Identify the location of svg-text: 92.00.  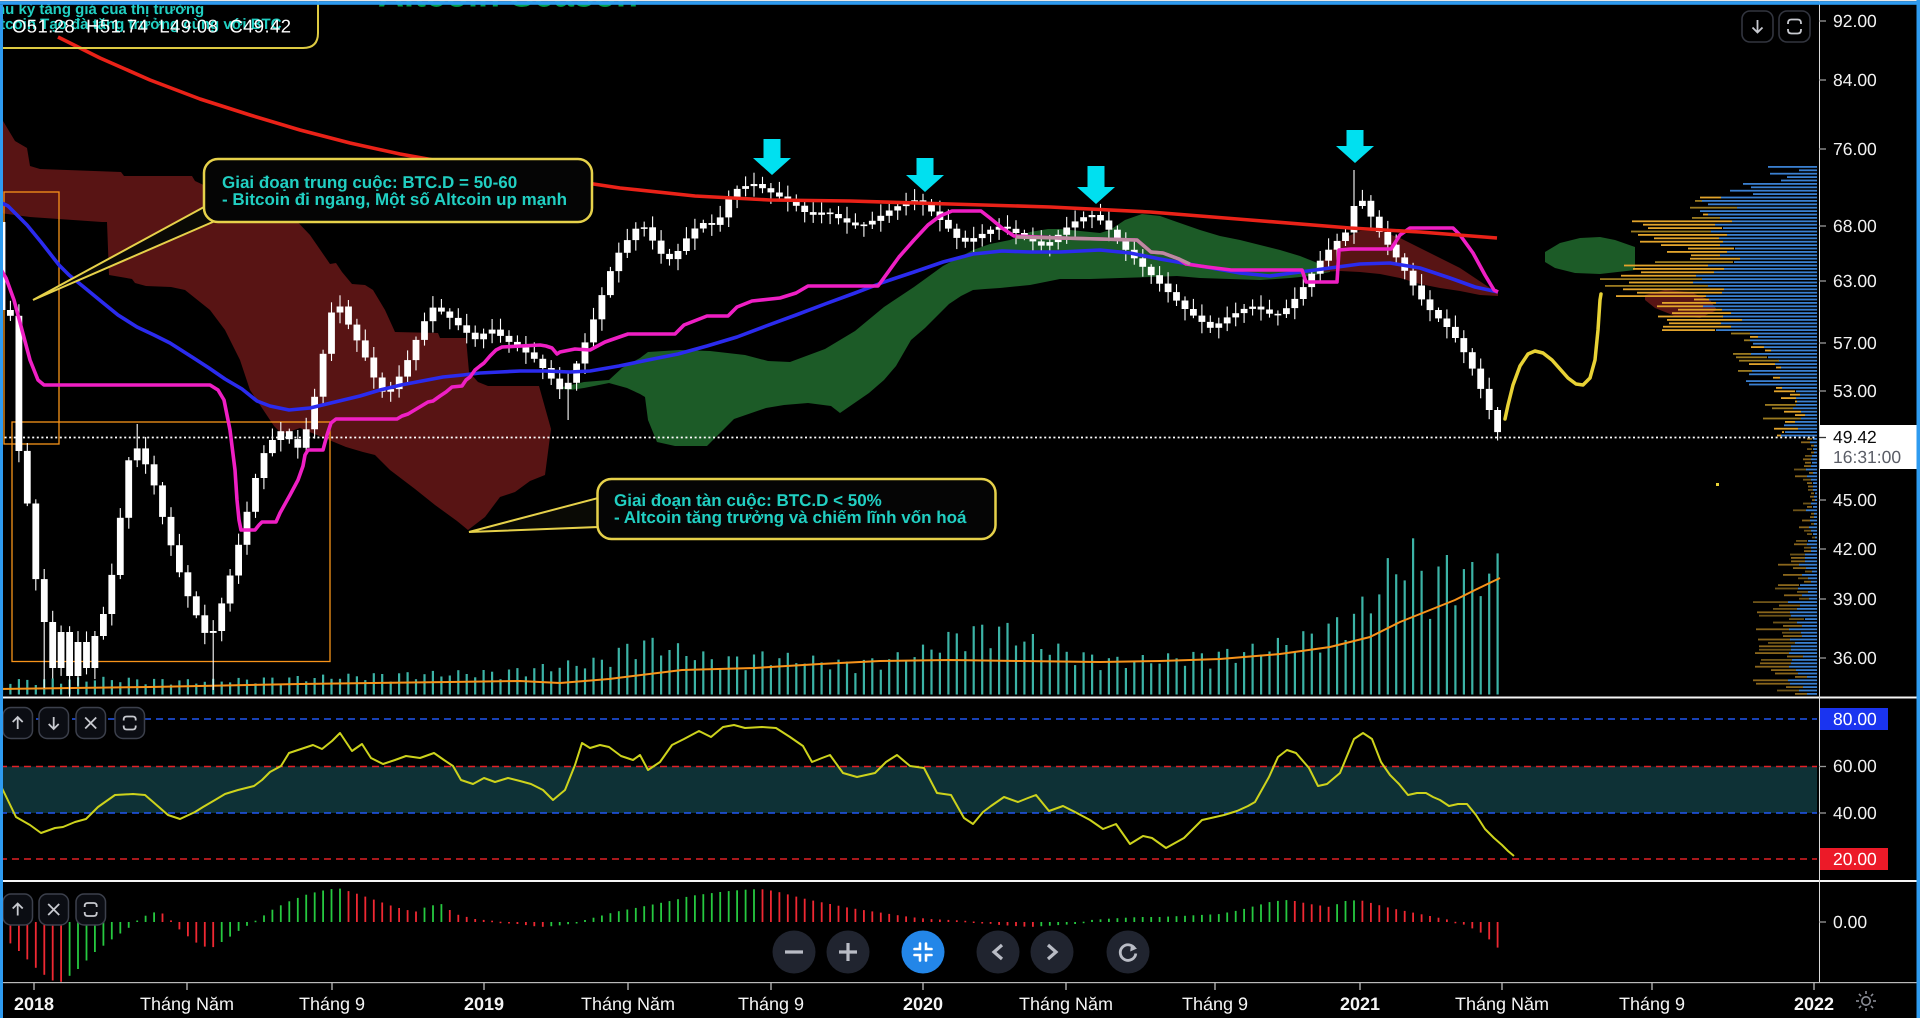
(1855, 21).